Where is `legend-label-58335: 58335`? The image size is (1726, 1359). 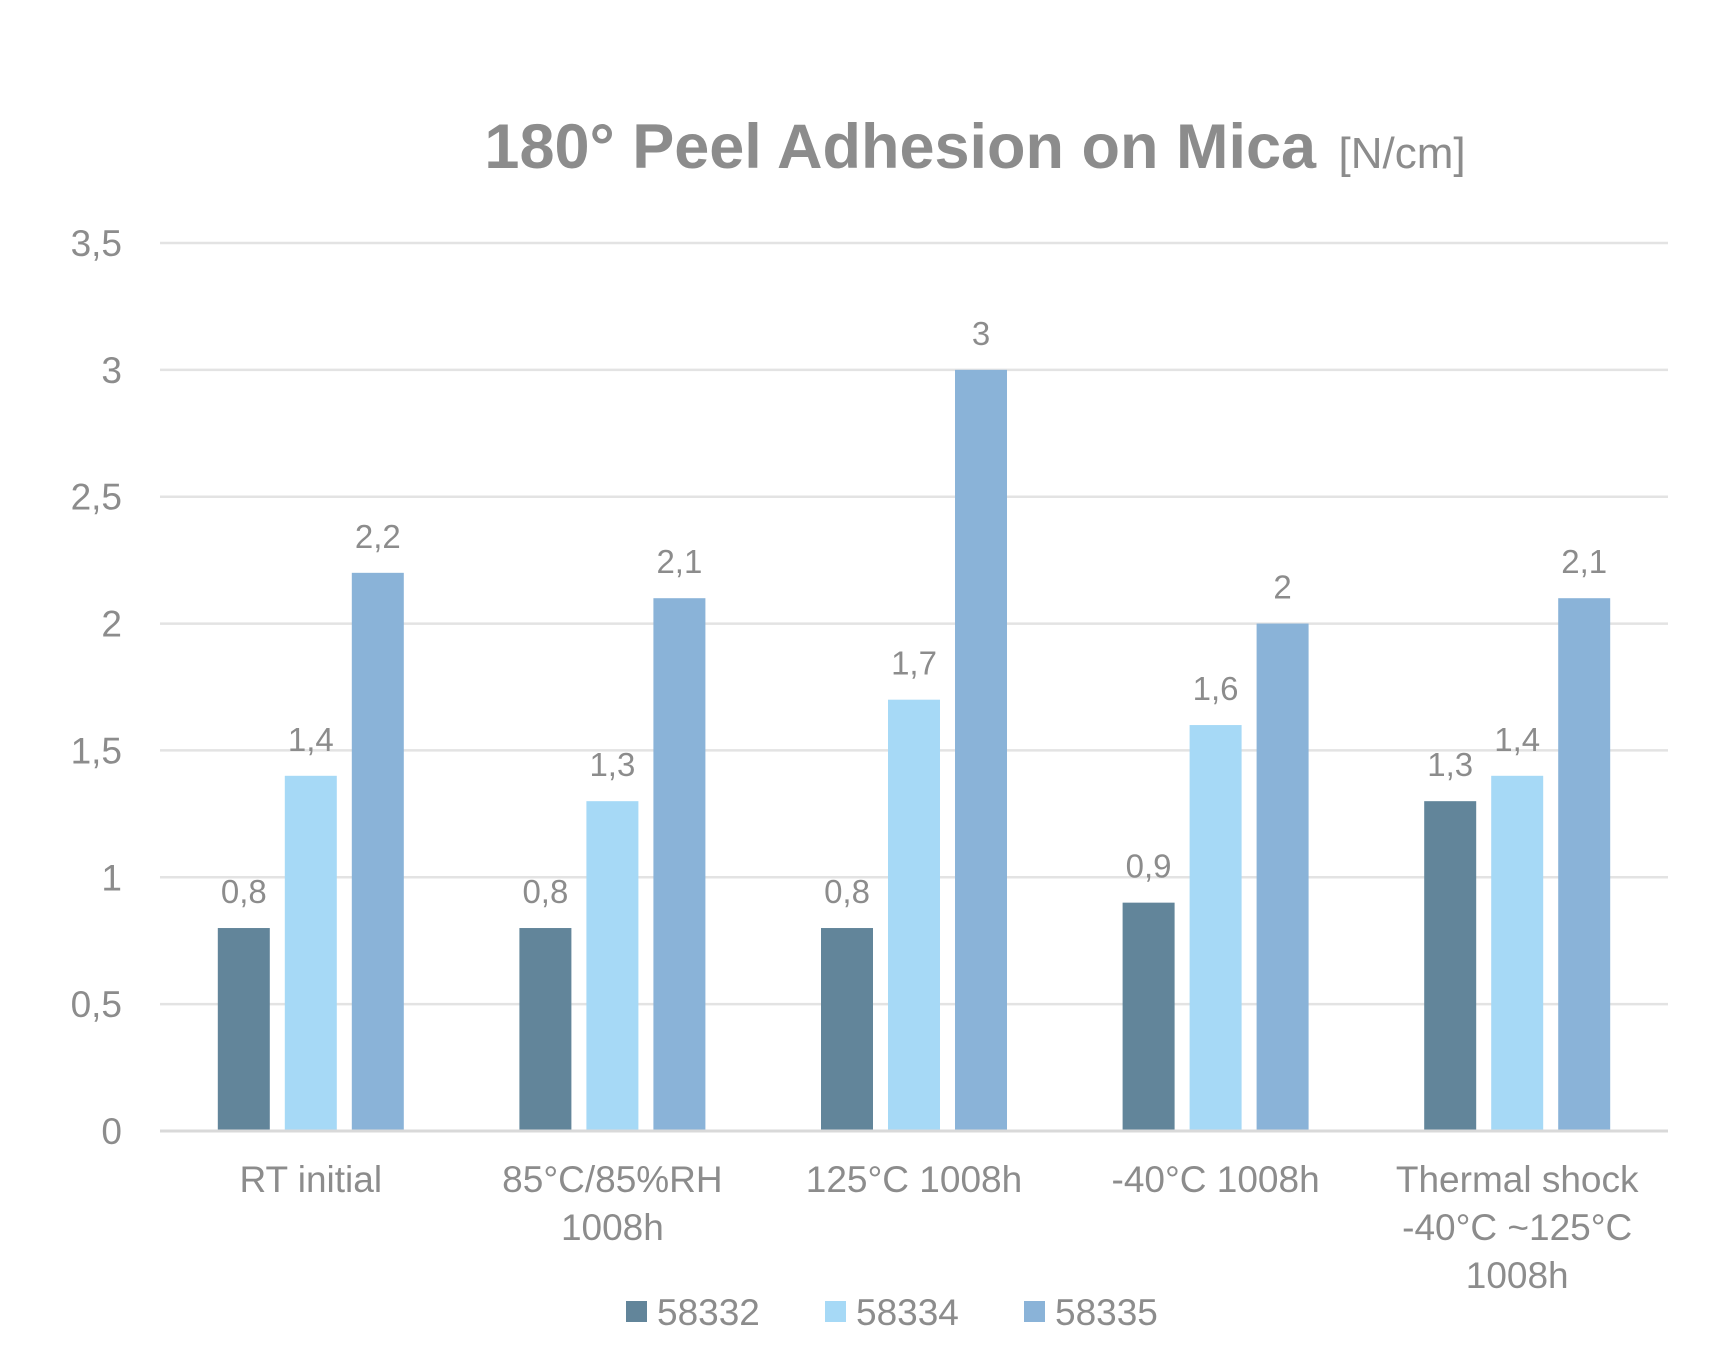 legend-label-58335: 58335 is located at coordinates (1106, 1312).